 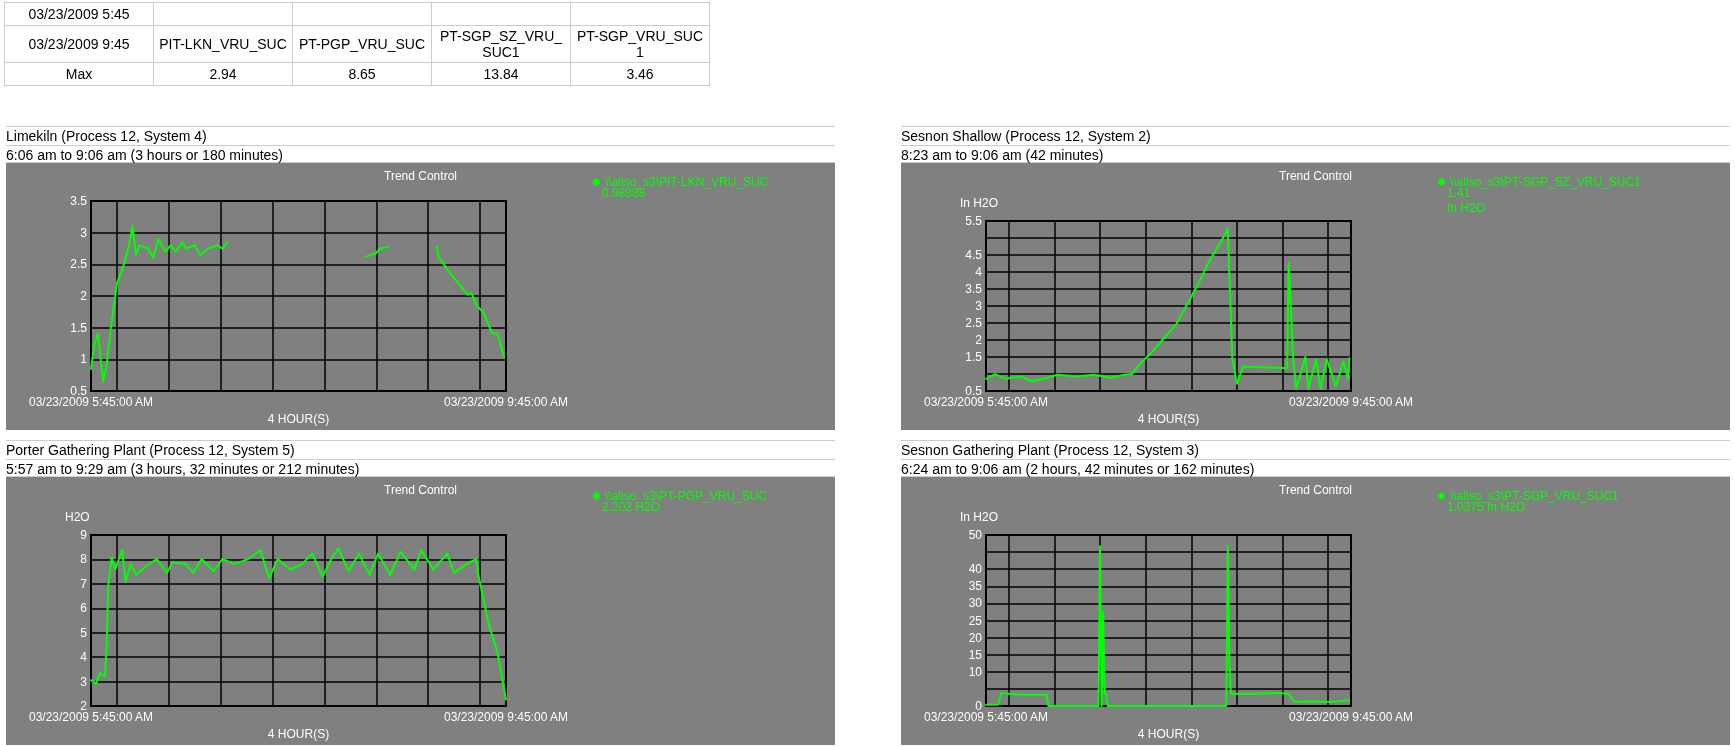 What do you see at coordinates (974, 221) in the screenshot?
I see `y-tick-label: 5.5` at bounding box center [974, 221].